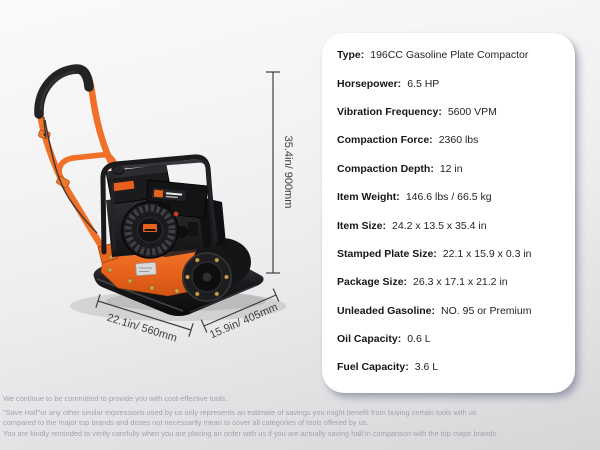 The image size is (600, 450). What do you see at coordinates (385, 168) in the screenshot?
I see `spec-label: Compaction Depth:` at bounding box center [385, 168].